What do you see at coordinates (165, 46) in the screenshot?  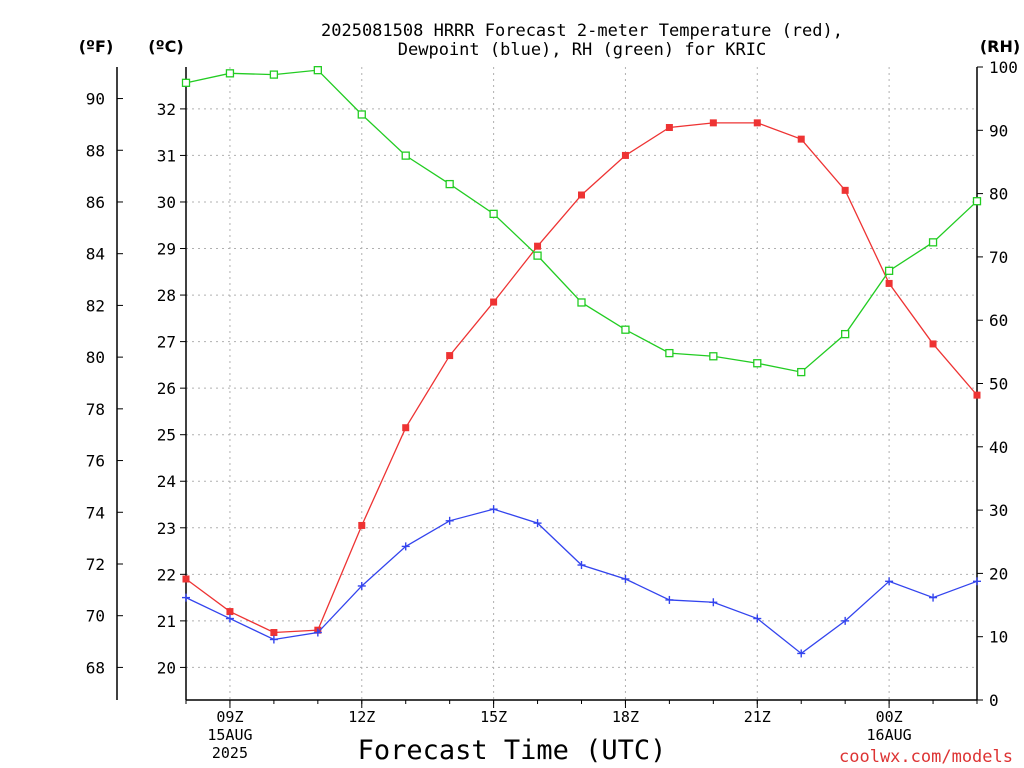 I see `left-axis-c-label: (ºC)` at bounding box center [165, 46].